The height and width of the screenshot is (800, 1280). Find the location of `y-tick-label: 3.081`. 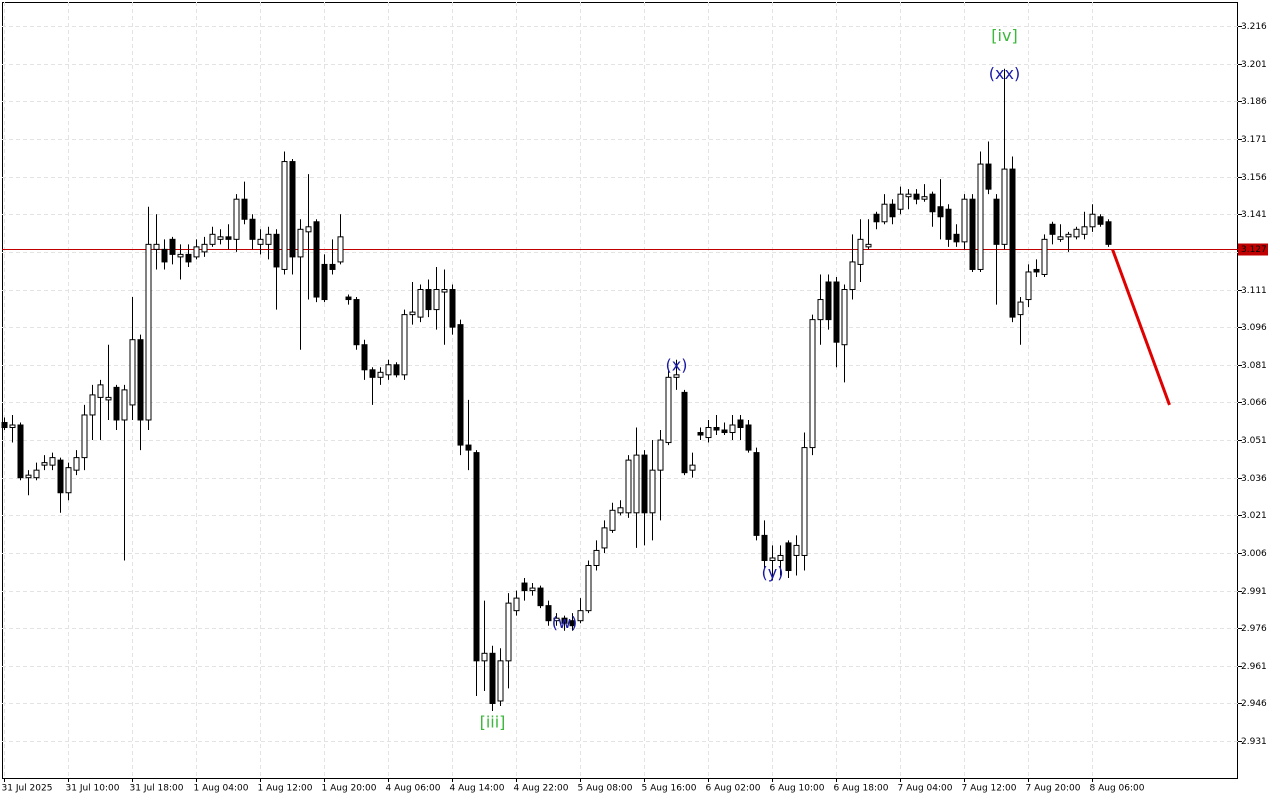

y-tick-label: 3.081 is located at coordinates (1254, 366).